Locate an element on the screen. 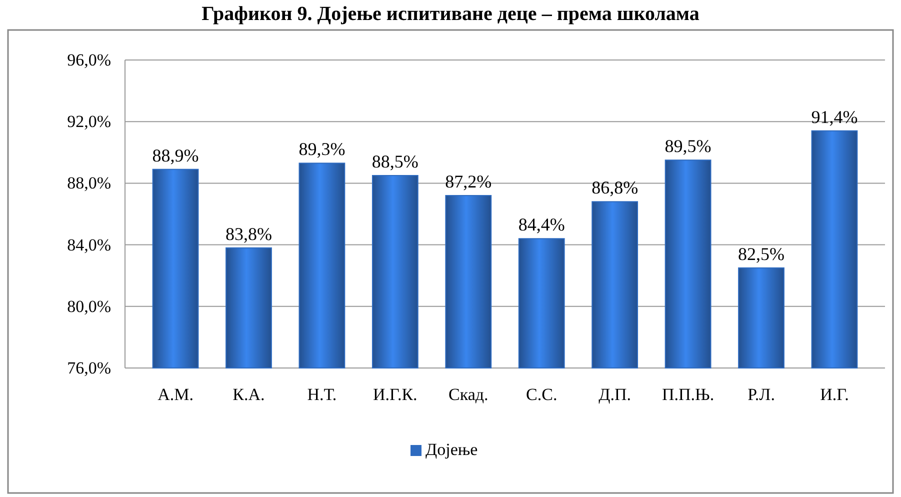 Image resolution: width=901 pixels, height=497 pixels. data-label: 83,8% is located at coordinates (248, 234).